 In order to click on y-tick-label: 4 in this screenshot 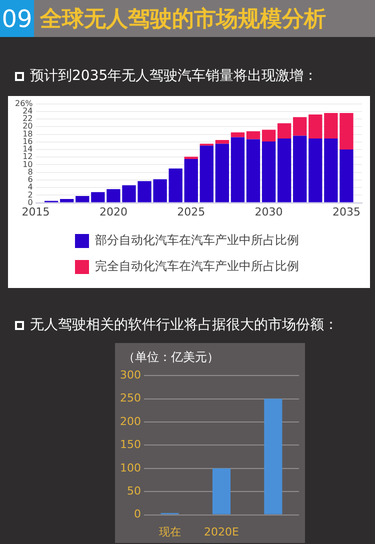, I will do `click(30, 187)`.